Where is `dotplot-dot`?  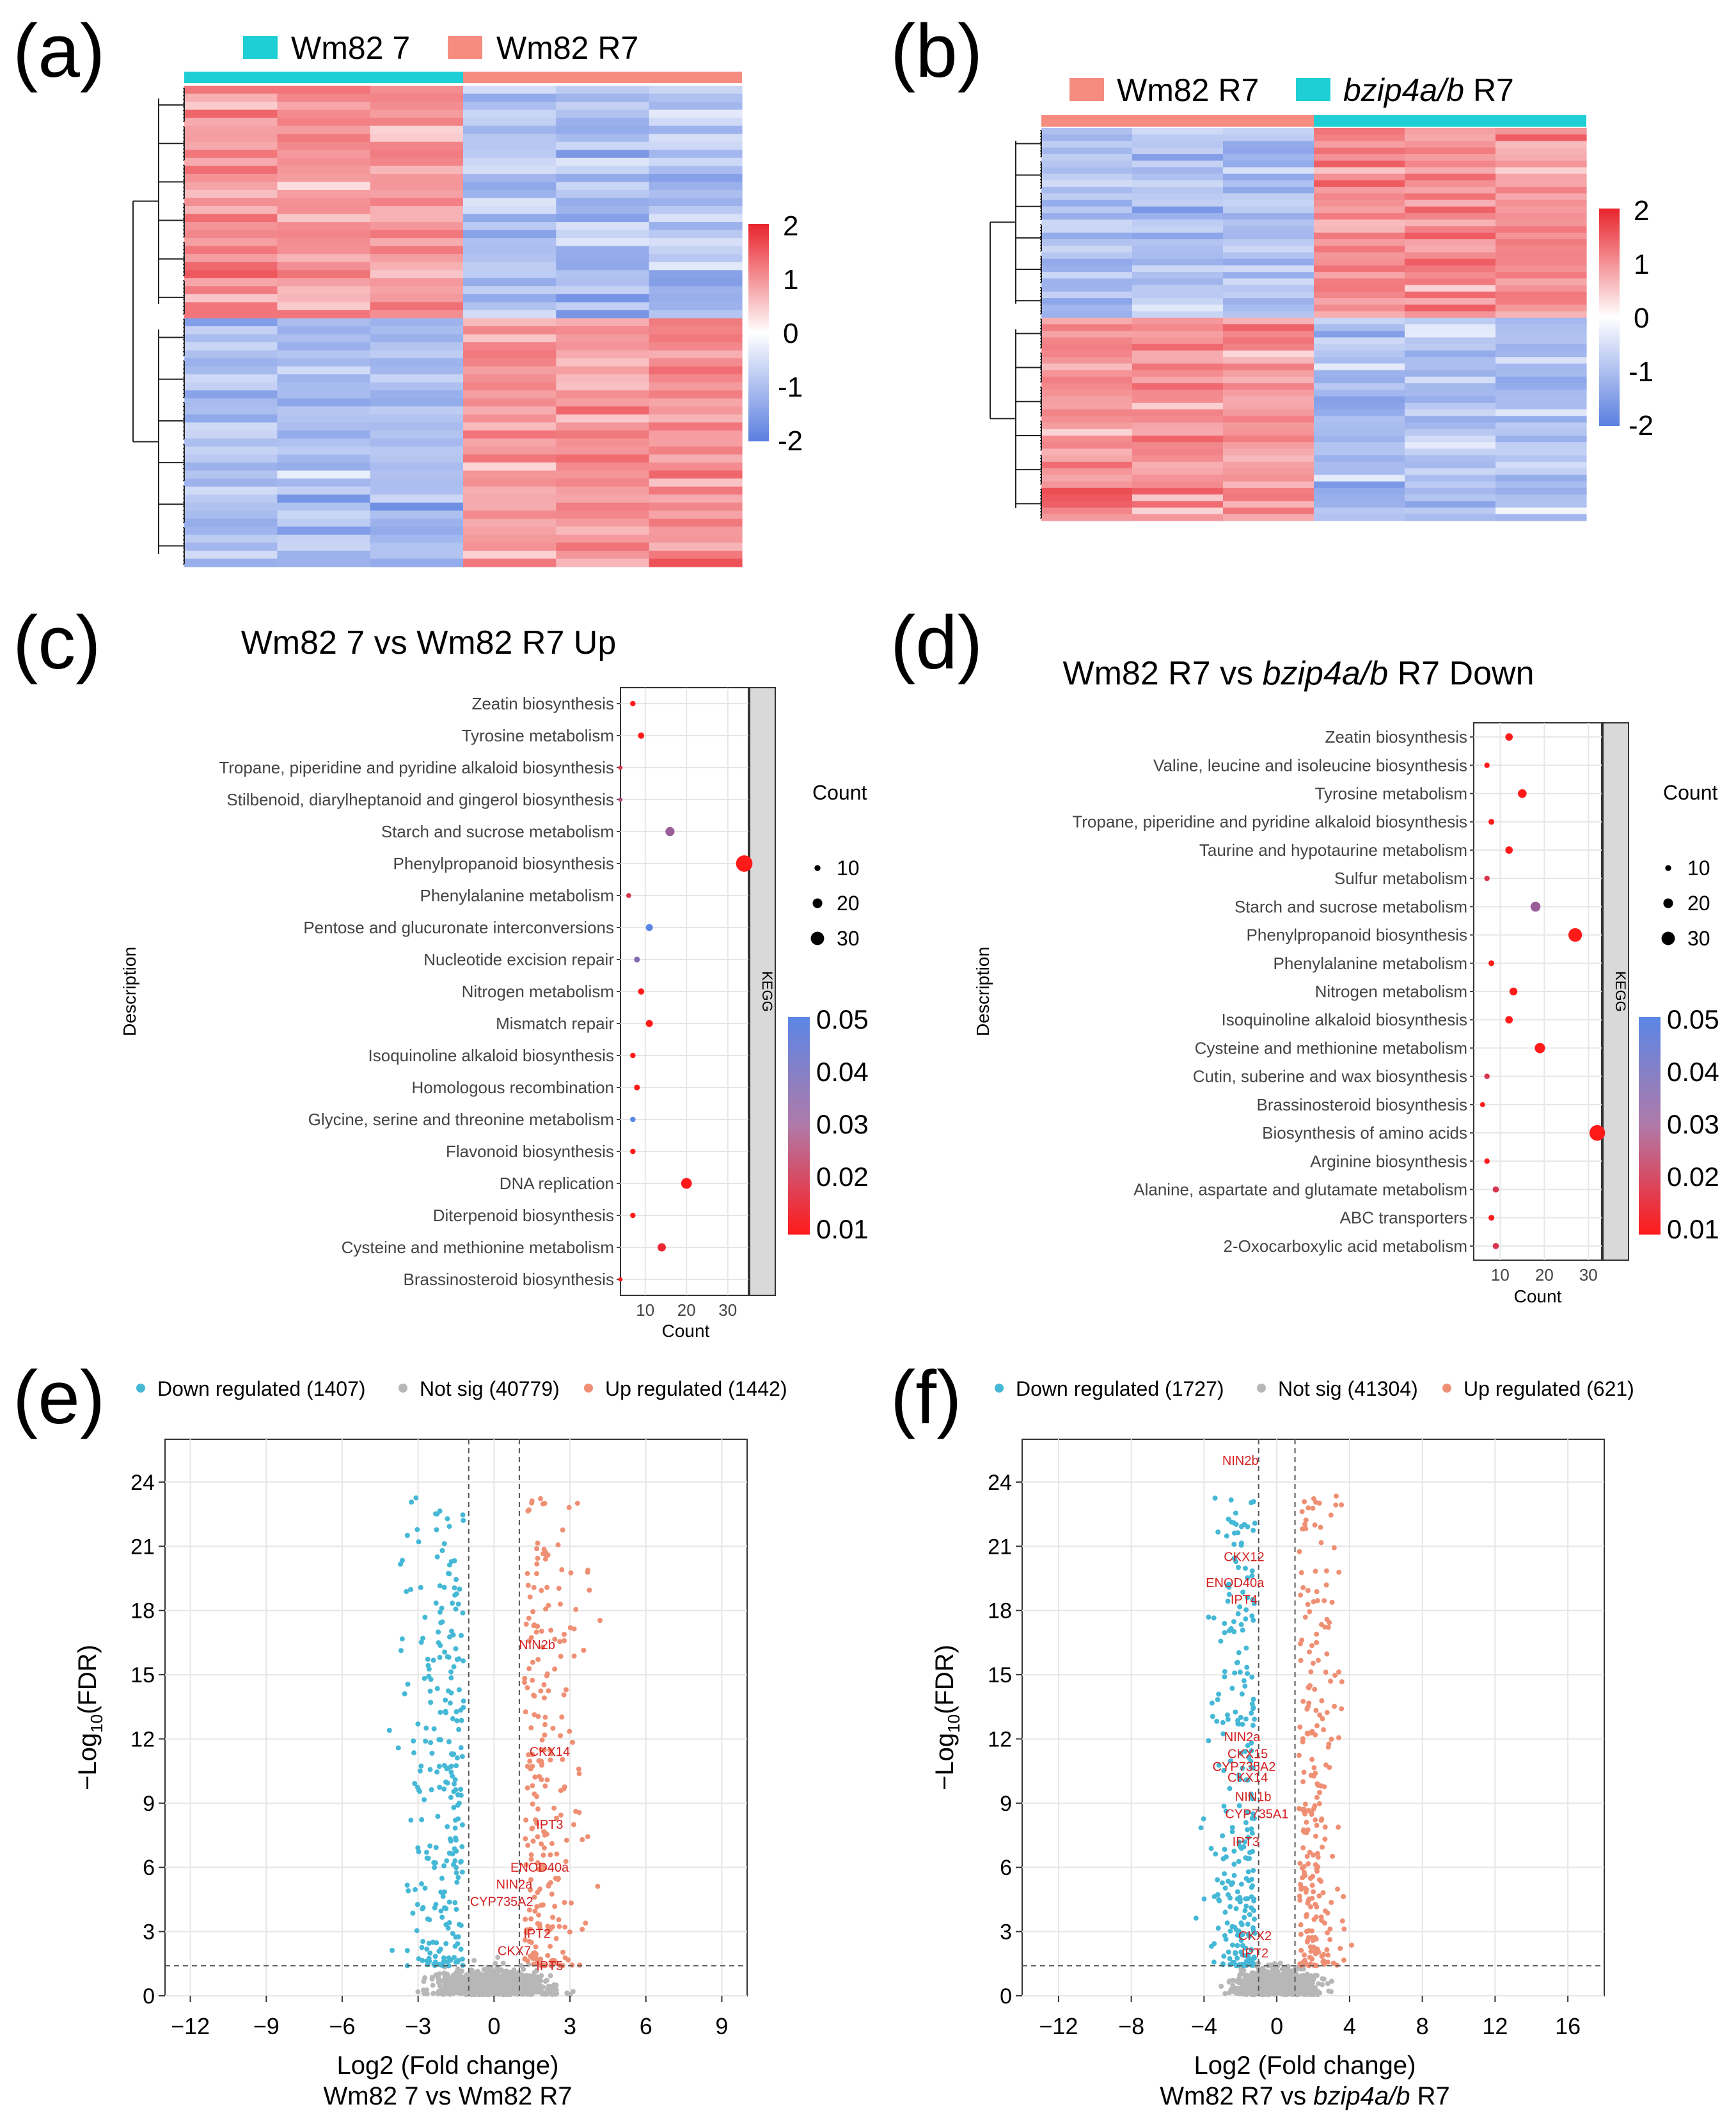
dotplot-dot is located at coordinates (628, 895).